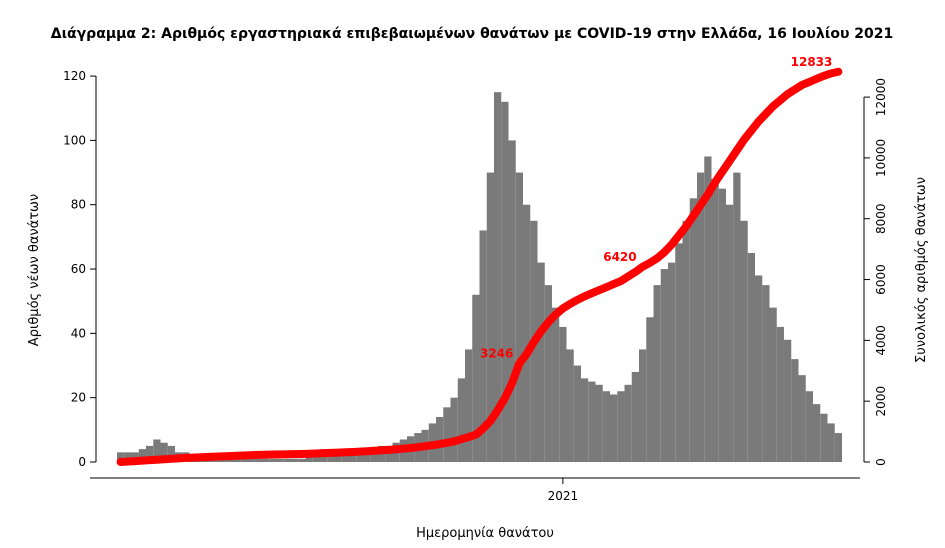 Image resolution: width=945 pixels, height=548 pixels. What do you see at coordinates (78, 269) in the screenshot?
I see `y-tick-label: 60` at bounding box center [78, 269].